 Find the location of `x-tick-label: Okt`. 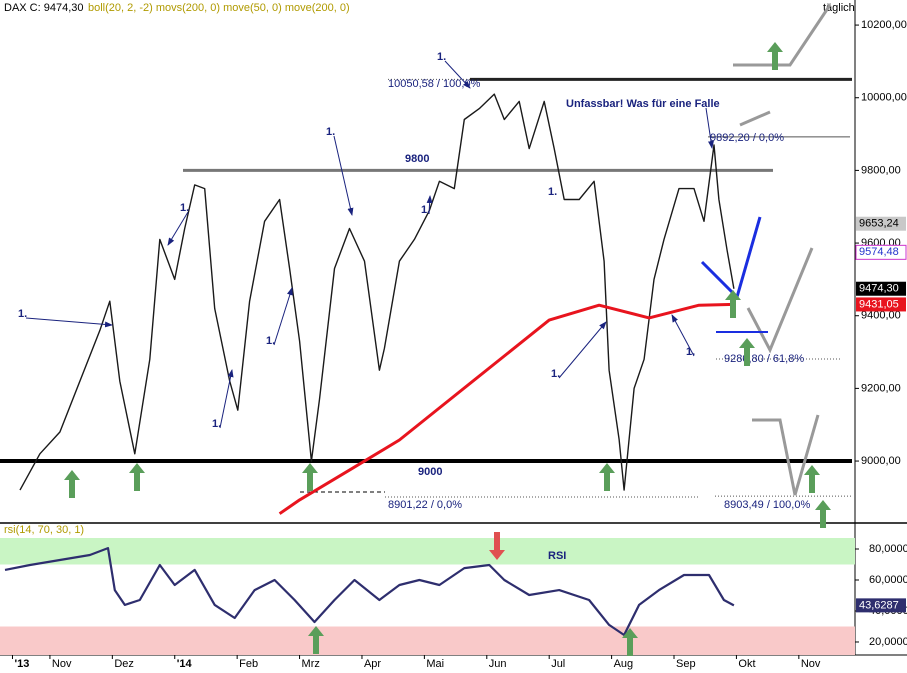

x-tick-label: Okt is located at coordinates (746, 664).